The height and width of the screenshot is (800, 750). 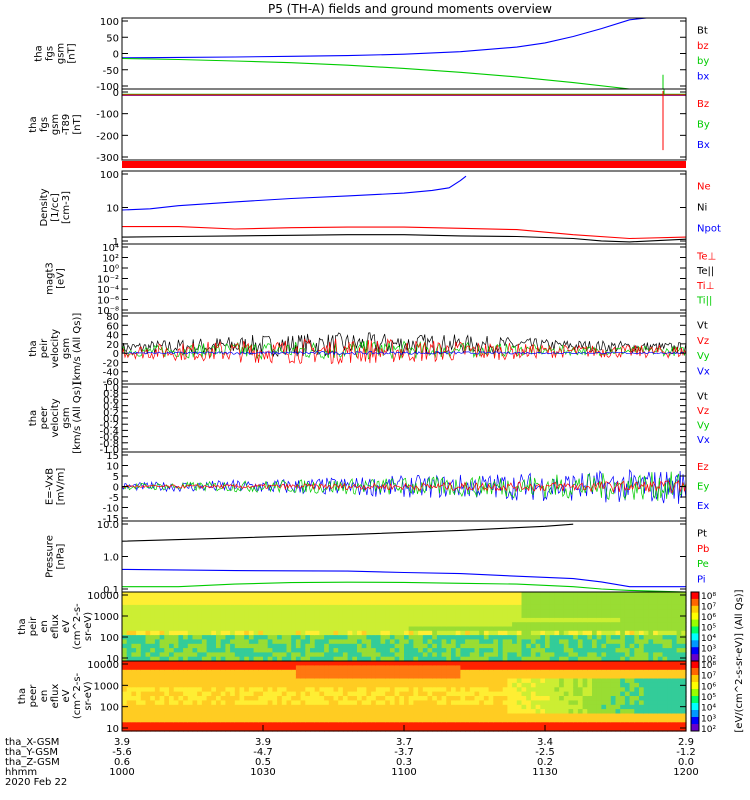 What do you see at coordinates (111, 400) in the screenshot?
I see `y-tick-label: 0.6` at bounding box center [111, 400].